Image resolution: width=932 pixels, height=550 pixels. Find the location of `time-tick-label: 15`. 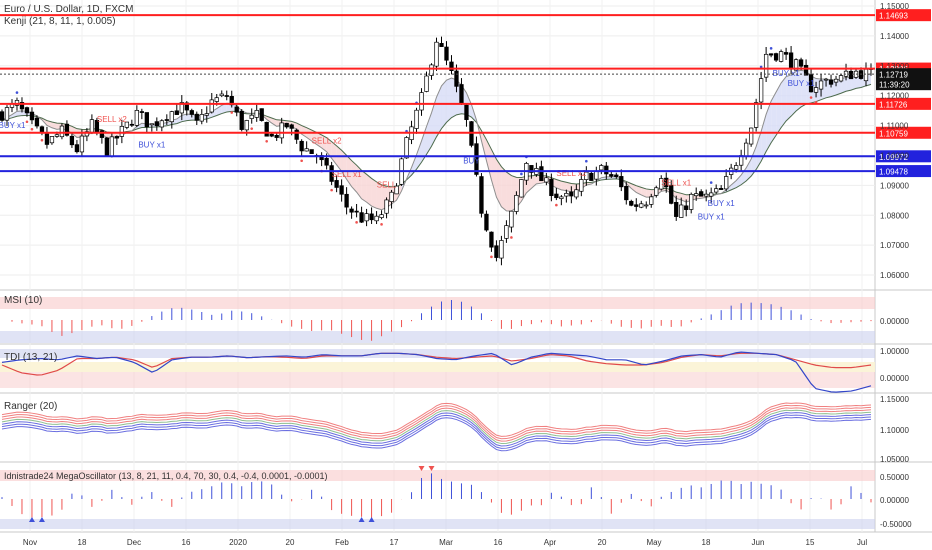

time-tick-label: 15 is located at coordinates (810, 542).